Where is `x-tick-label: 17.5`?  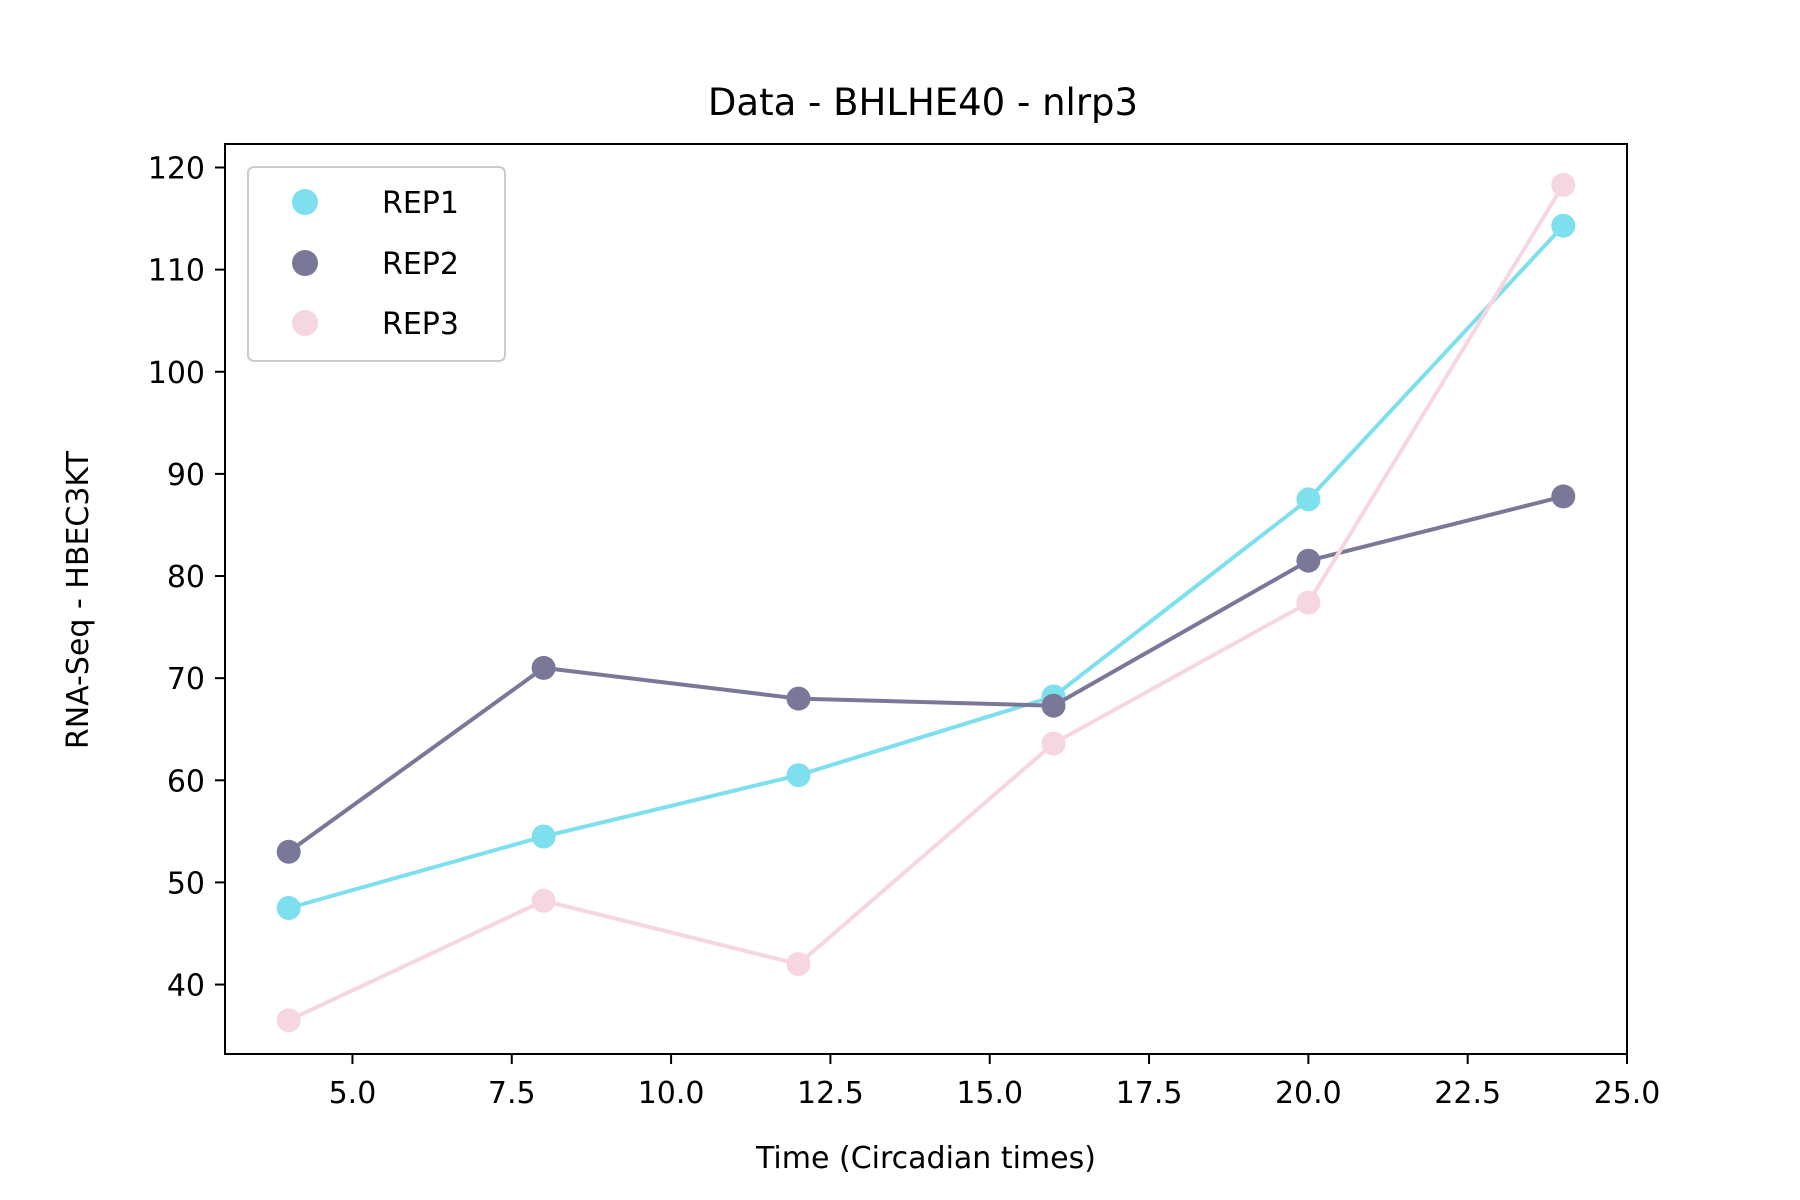 x-tick-label: 17.5 is located at coordinates (1149, 1093).